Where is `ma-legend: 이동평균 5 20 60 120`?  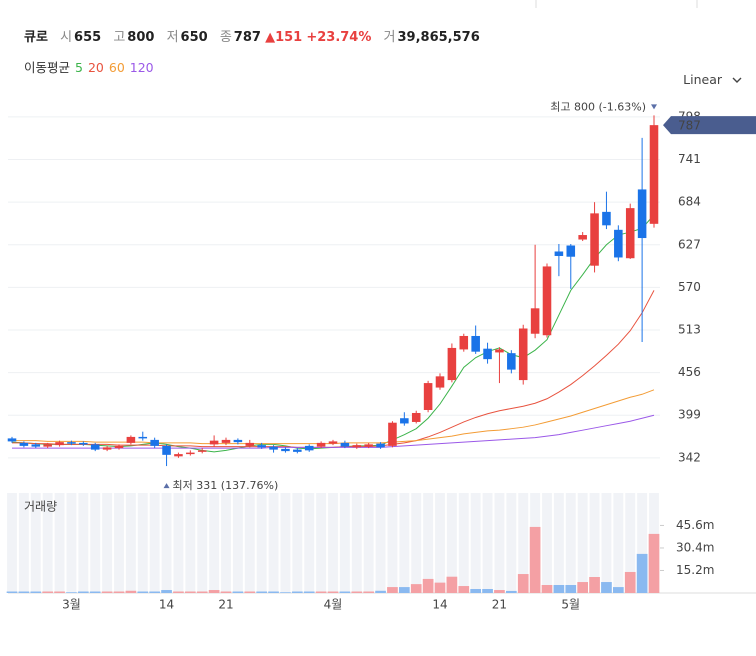 ma-legend: 이동평균 5 20 60 120 is located at coordinates (89, 66).